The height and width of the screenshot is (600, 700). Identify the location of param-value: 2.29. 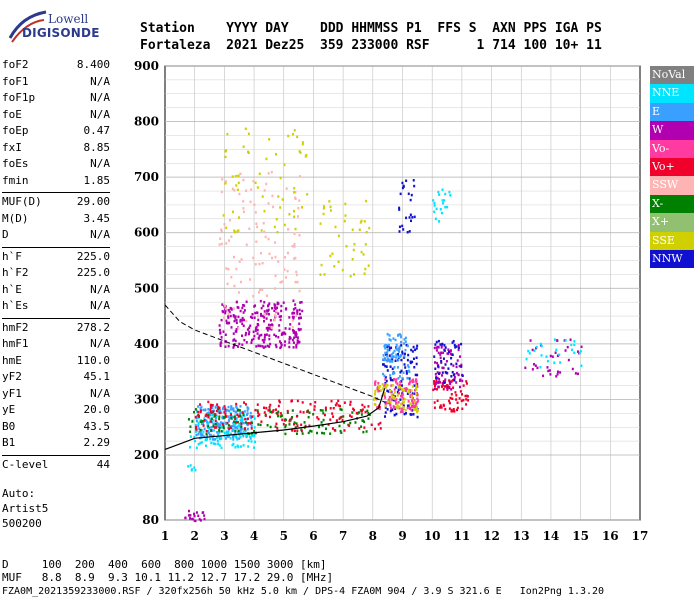
(97, 442).